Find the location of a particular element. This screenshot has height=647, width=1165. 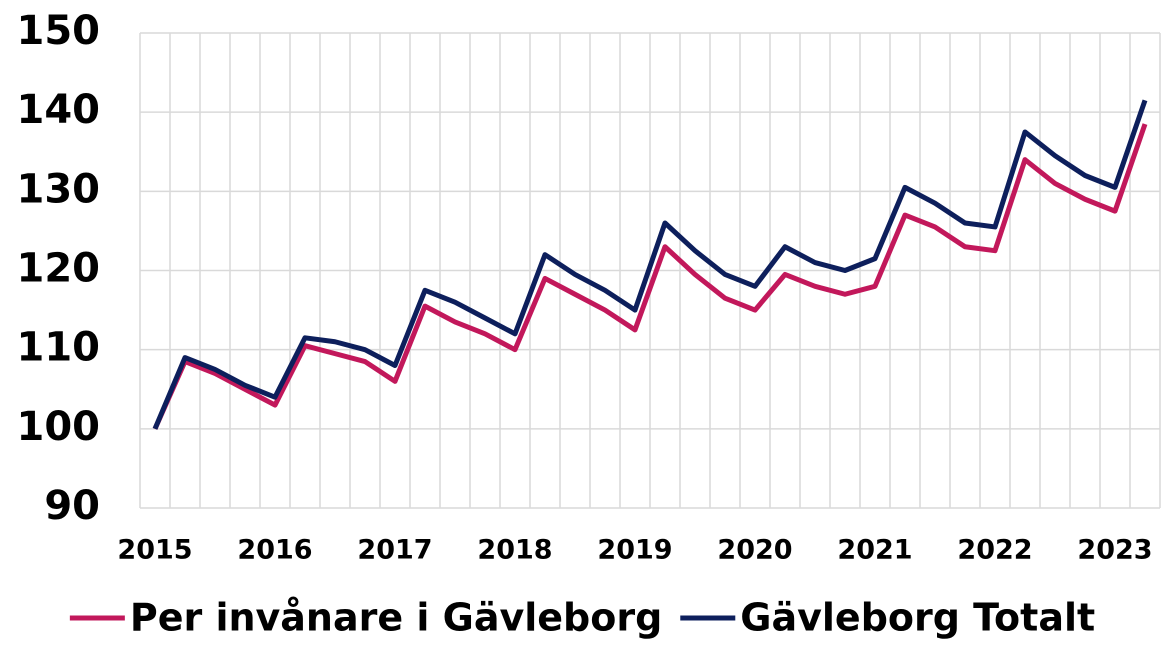

legend-label: Per invånare i Gävleborg is located at coordinates (396, 618).